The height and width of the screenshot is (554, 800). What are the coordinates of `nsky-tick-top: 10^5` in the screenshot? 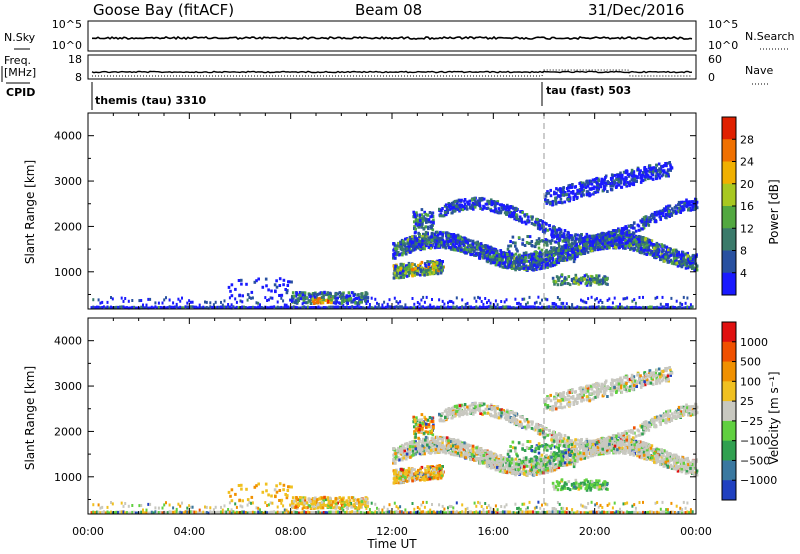 It's located at (67, 24).